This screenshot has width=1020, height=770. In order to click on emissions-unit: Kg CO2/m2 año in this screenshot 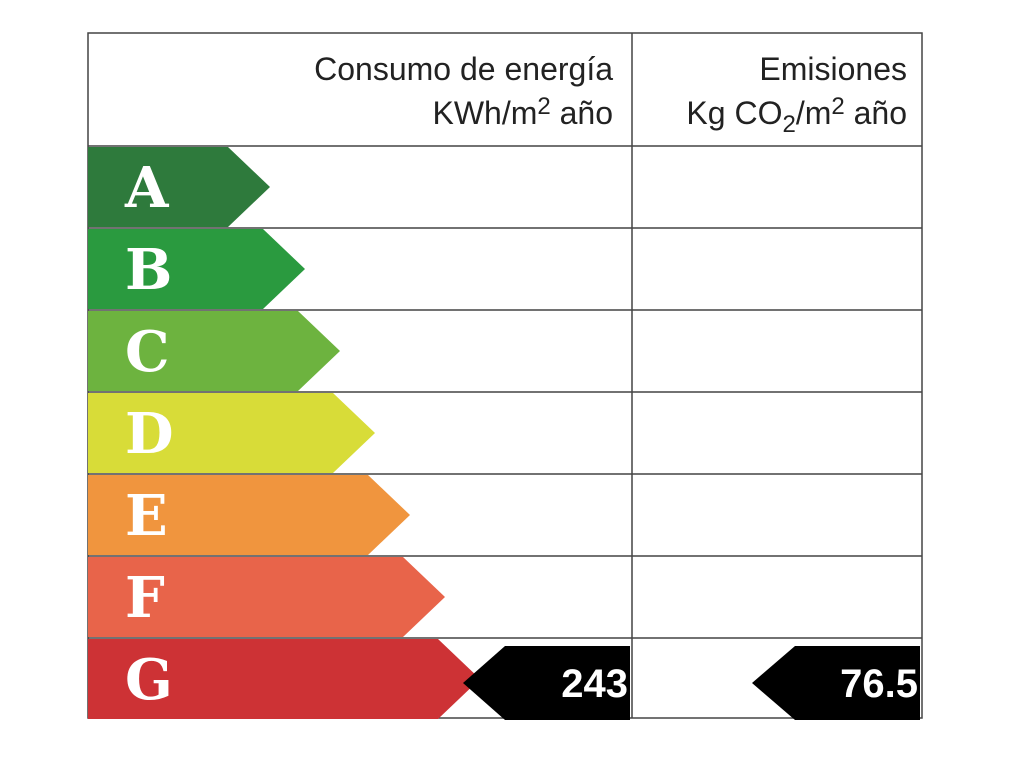, I will do `click(796, 115)`.